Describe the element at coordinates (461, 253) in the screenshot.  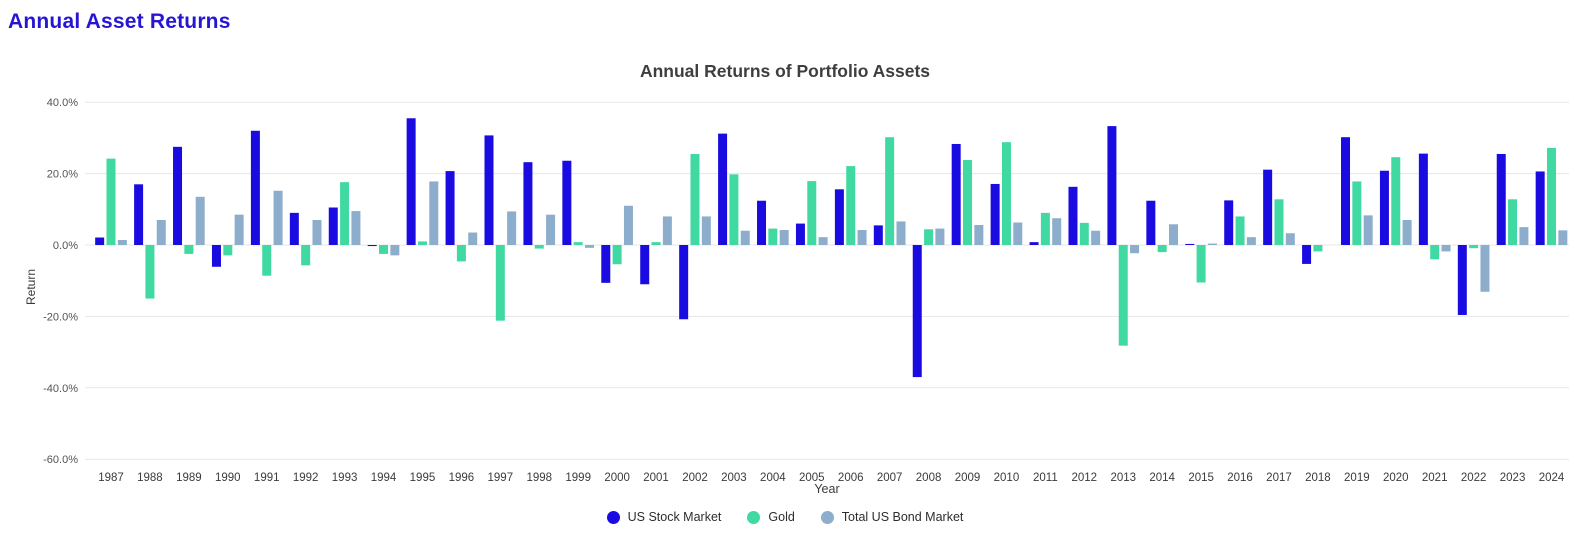
I see `bar-1996-gold` at that location.